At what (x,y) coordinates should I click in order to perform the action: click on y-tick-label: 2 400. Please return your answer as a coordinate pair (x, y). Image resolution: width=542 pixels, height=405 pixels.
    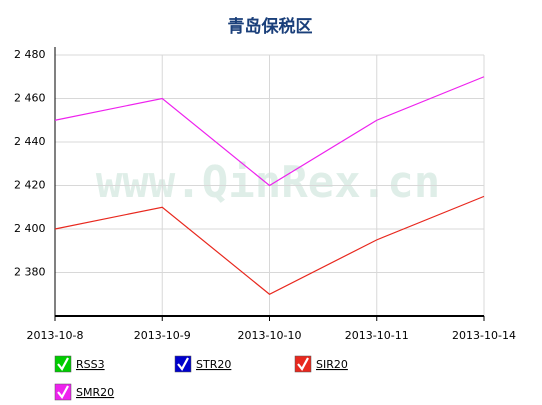
    Looking at the image, I should click on (30, 228).